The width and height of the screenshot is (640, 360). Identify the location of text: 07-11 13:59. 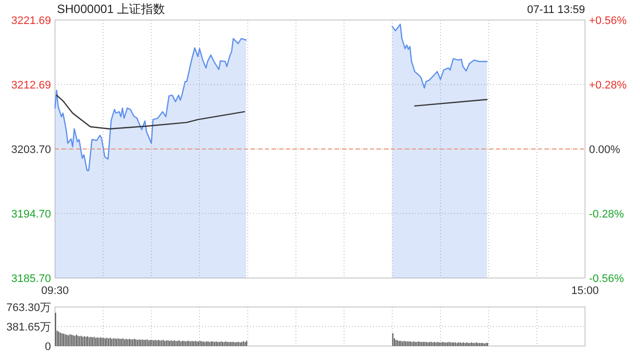
(556, 10).